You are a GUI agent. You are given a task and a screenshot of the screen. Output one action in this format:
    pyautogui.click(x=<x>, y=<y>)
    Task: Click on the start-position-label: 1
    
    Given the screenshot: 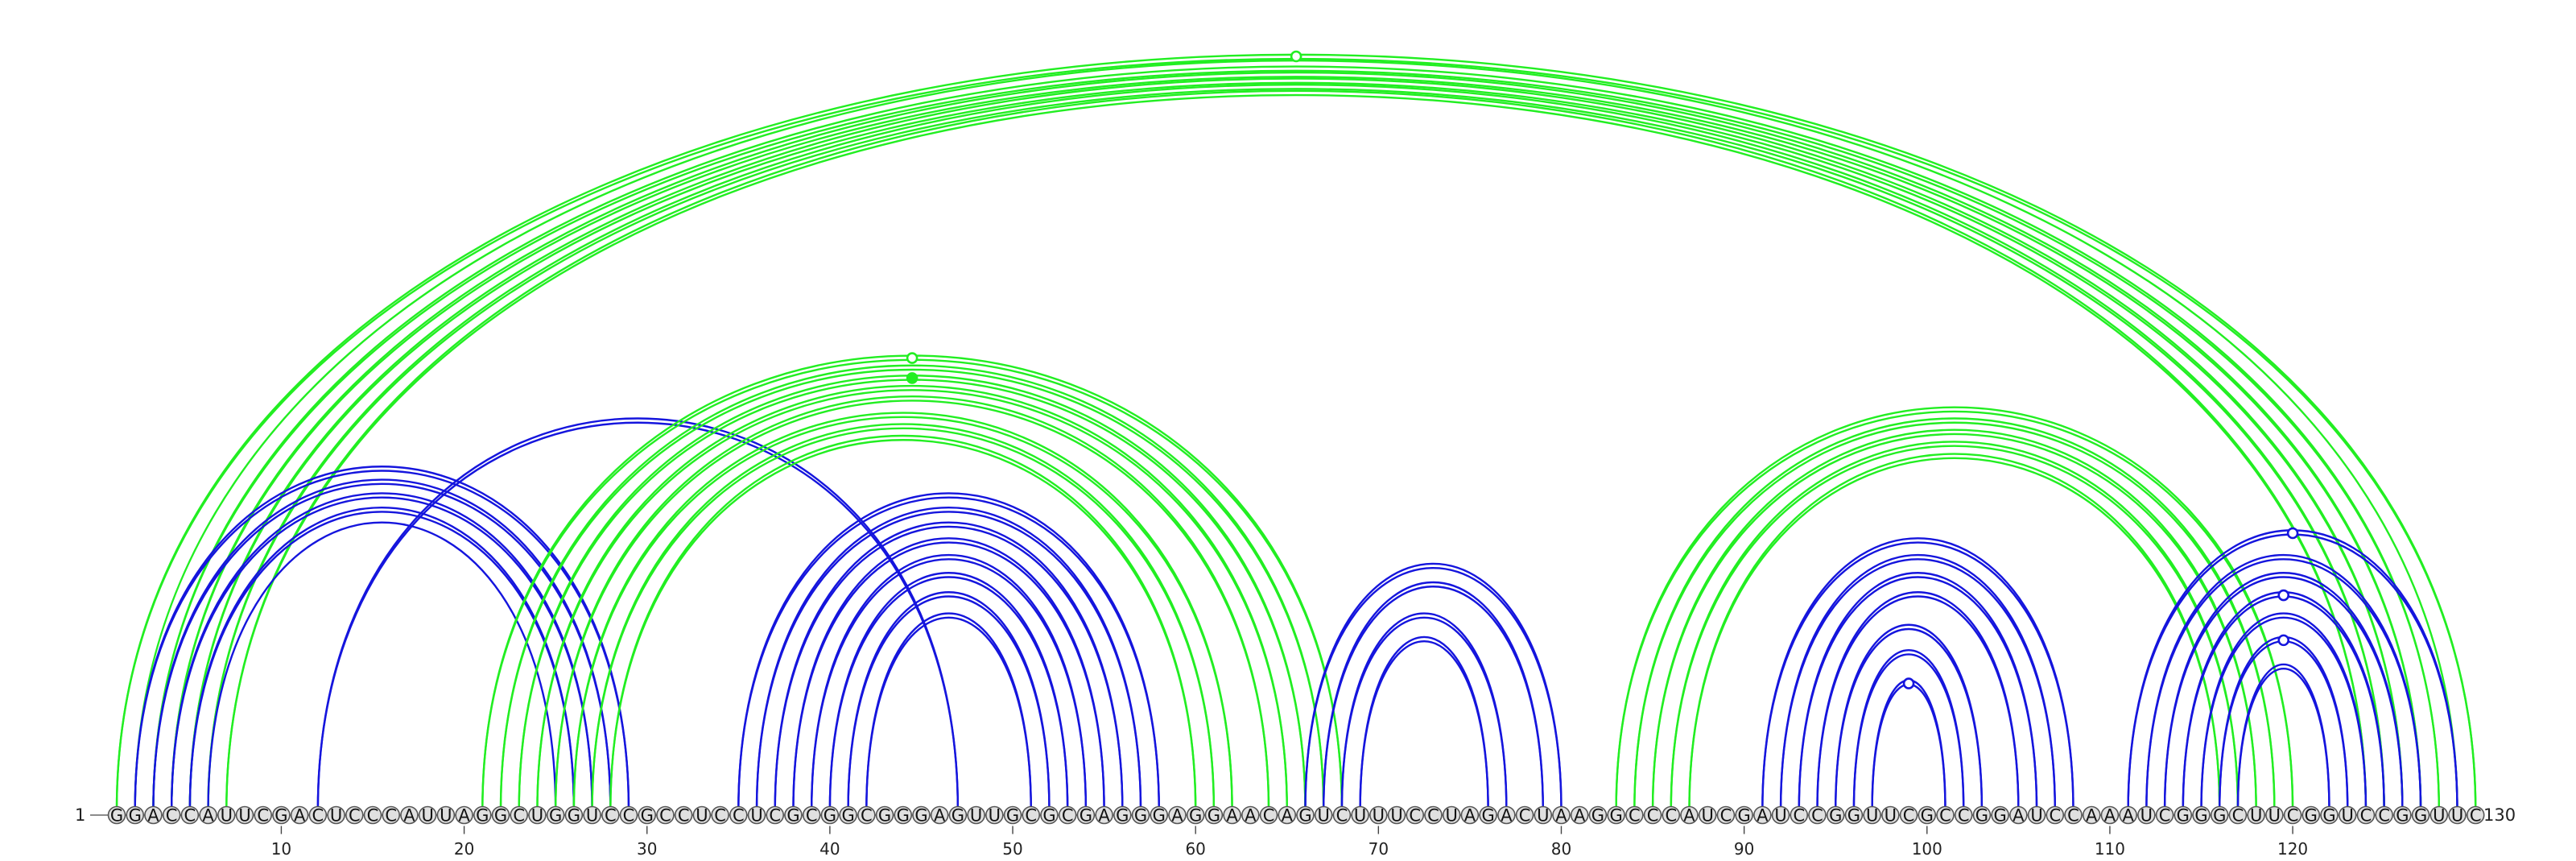 What is the action you would take?
    pyautogui.click(x=80, y=815)
    